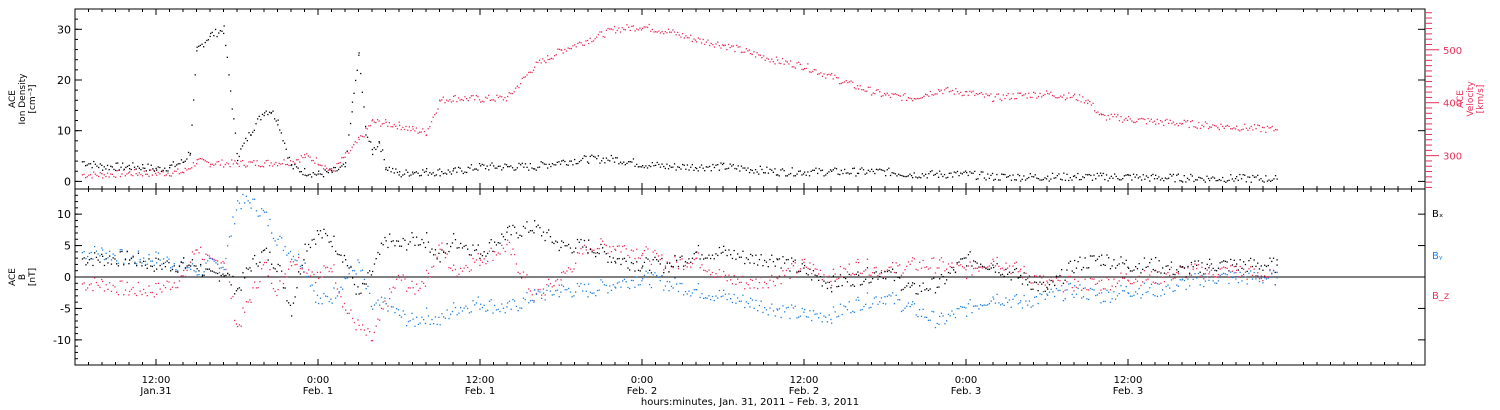  I want to click on x-tick-time-label: 12:00, so click(480, 380).